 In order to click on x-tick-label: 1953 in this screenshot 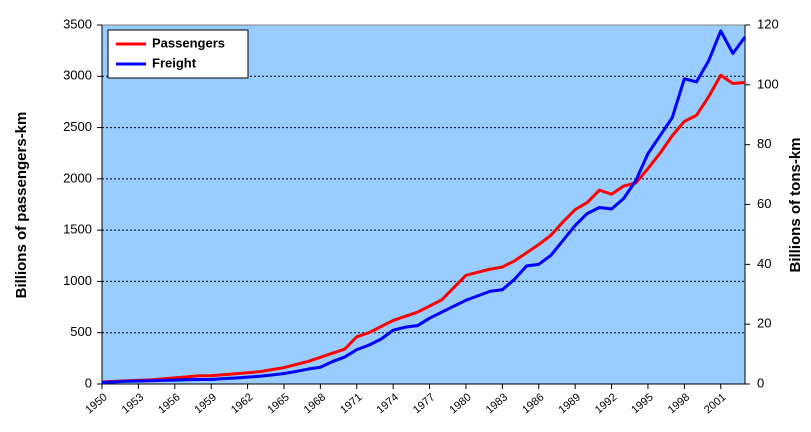, I will do `click(133, 403)`.